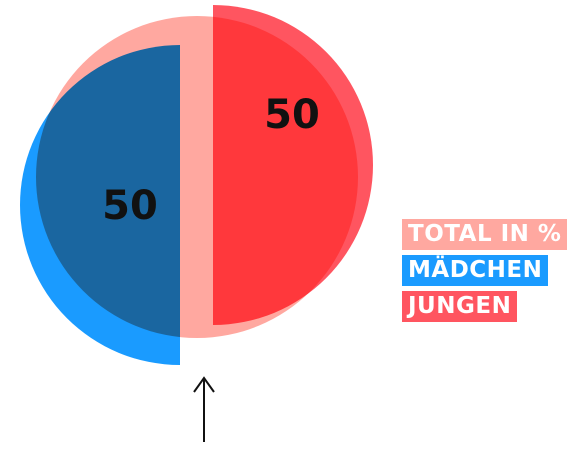 Image resolution: width=572 pixels, height=449 pixels. Describe the element at coordinates (485, 234) in the screenshot. I see `legend-title: TOTAL IN %` at that location.